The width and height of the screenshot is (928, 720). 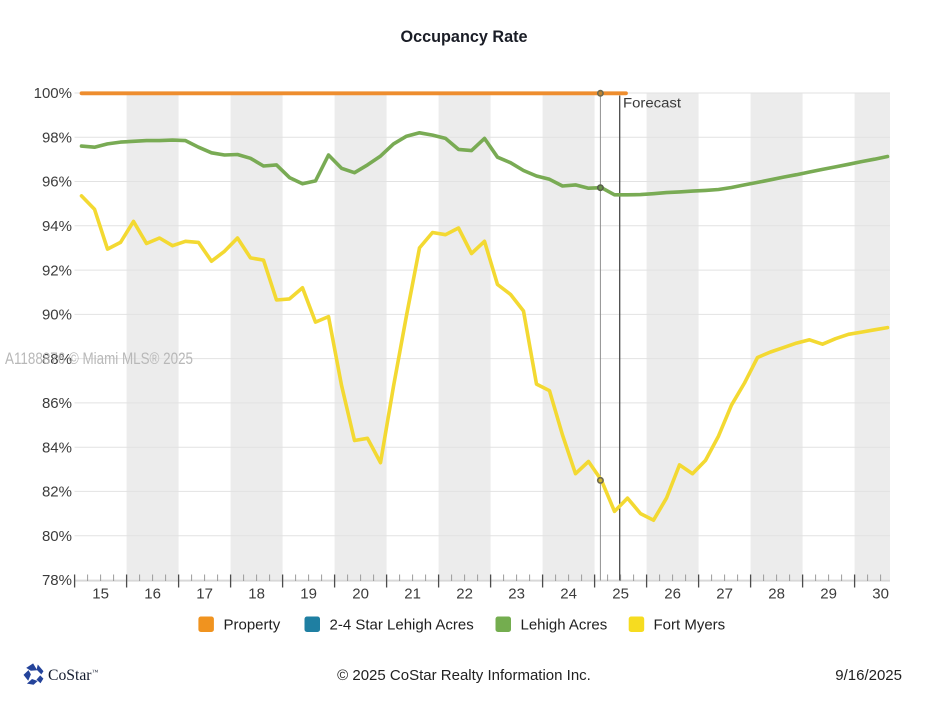 What do you see at coordinates (57, 359) in the screenshot?
I see `svg-text: 88%` at bounding box center [57, 359].